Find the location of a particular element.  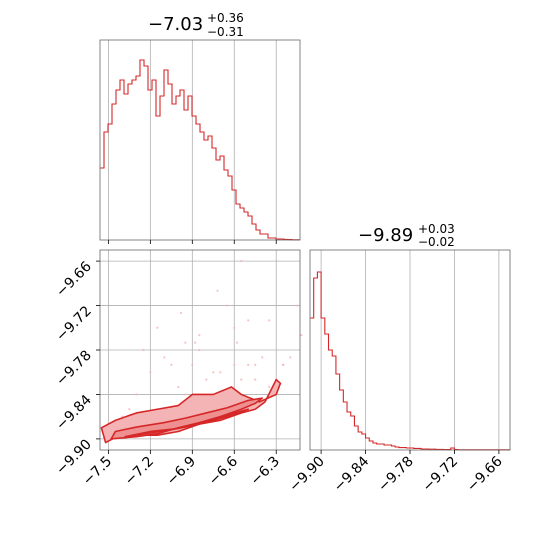

y-tick-label: −9.72 is located at coordinates (74, 324).